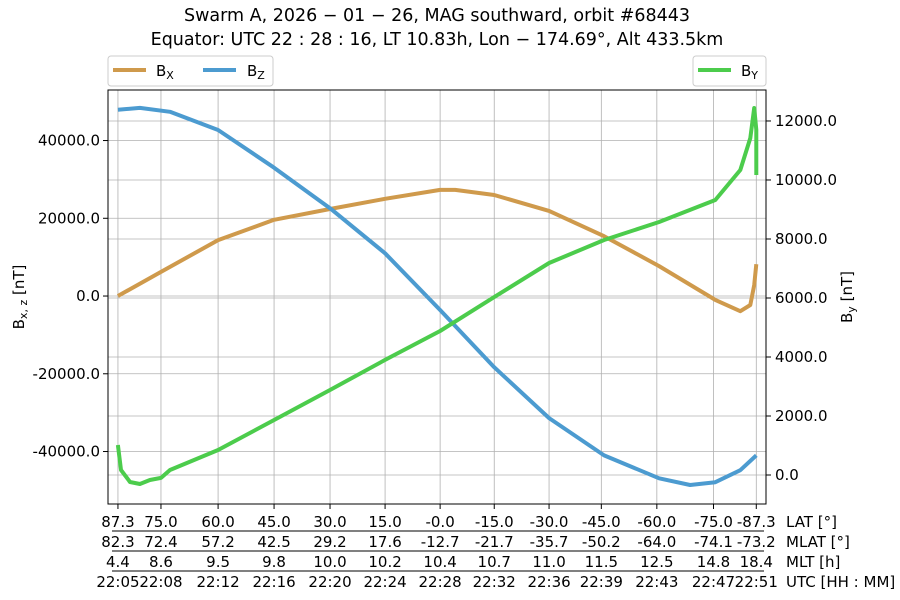  What do you see at coordinates (756, 542) in the screenshot?
I see `x-tick-label: -73.2` at bounding box center [756, 542].